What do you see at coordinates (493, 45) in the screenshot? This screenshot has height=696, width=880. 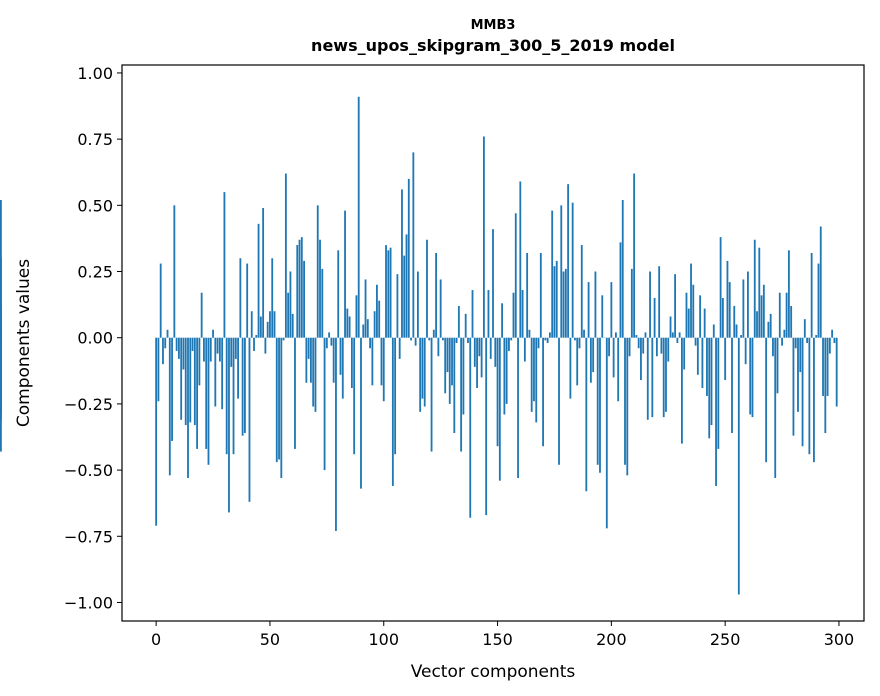 I see `chart-subtitle: news_upos_skipgram_300_5_2019 model` at bounding box center [493, 45].